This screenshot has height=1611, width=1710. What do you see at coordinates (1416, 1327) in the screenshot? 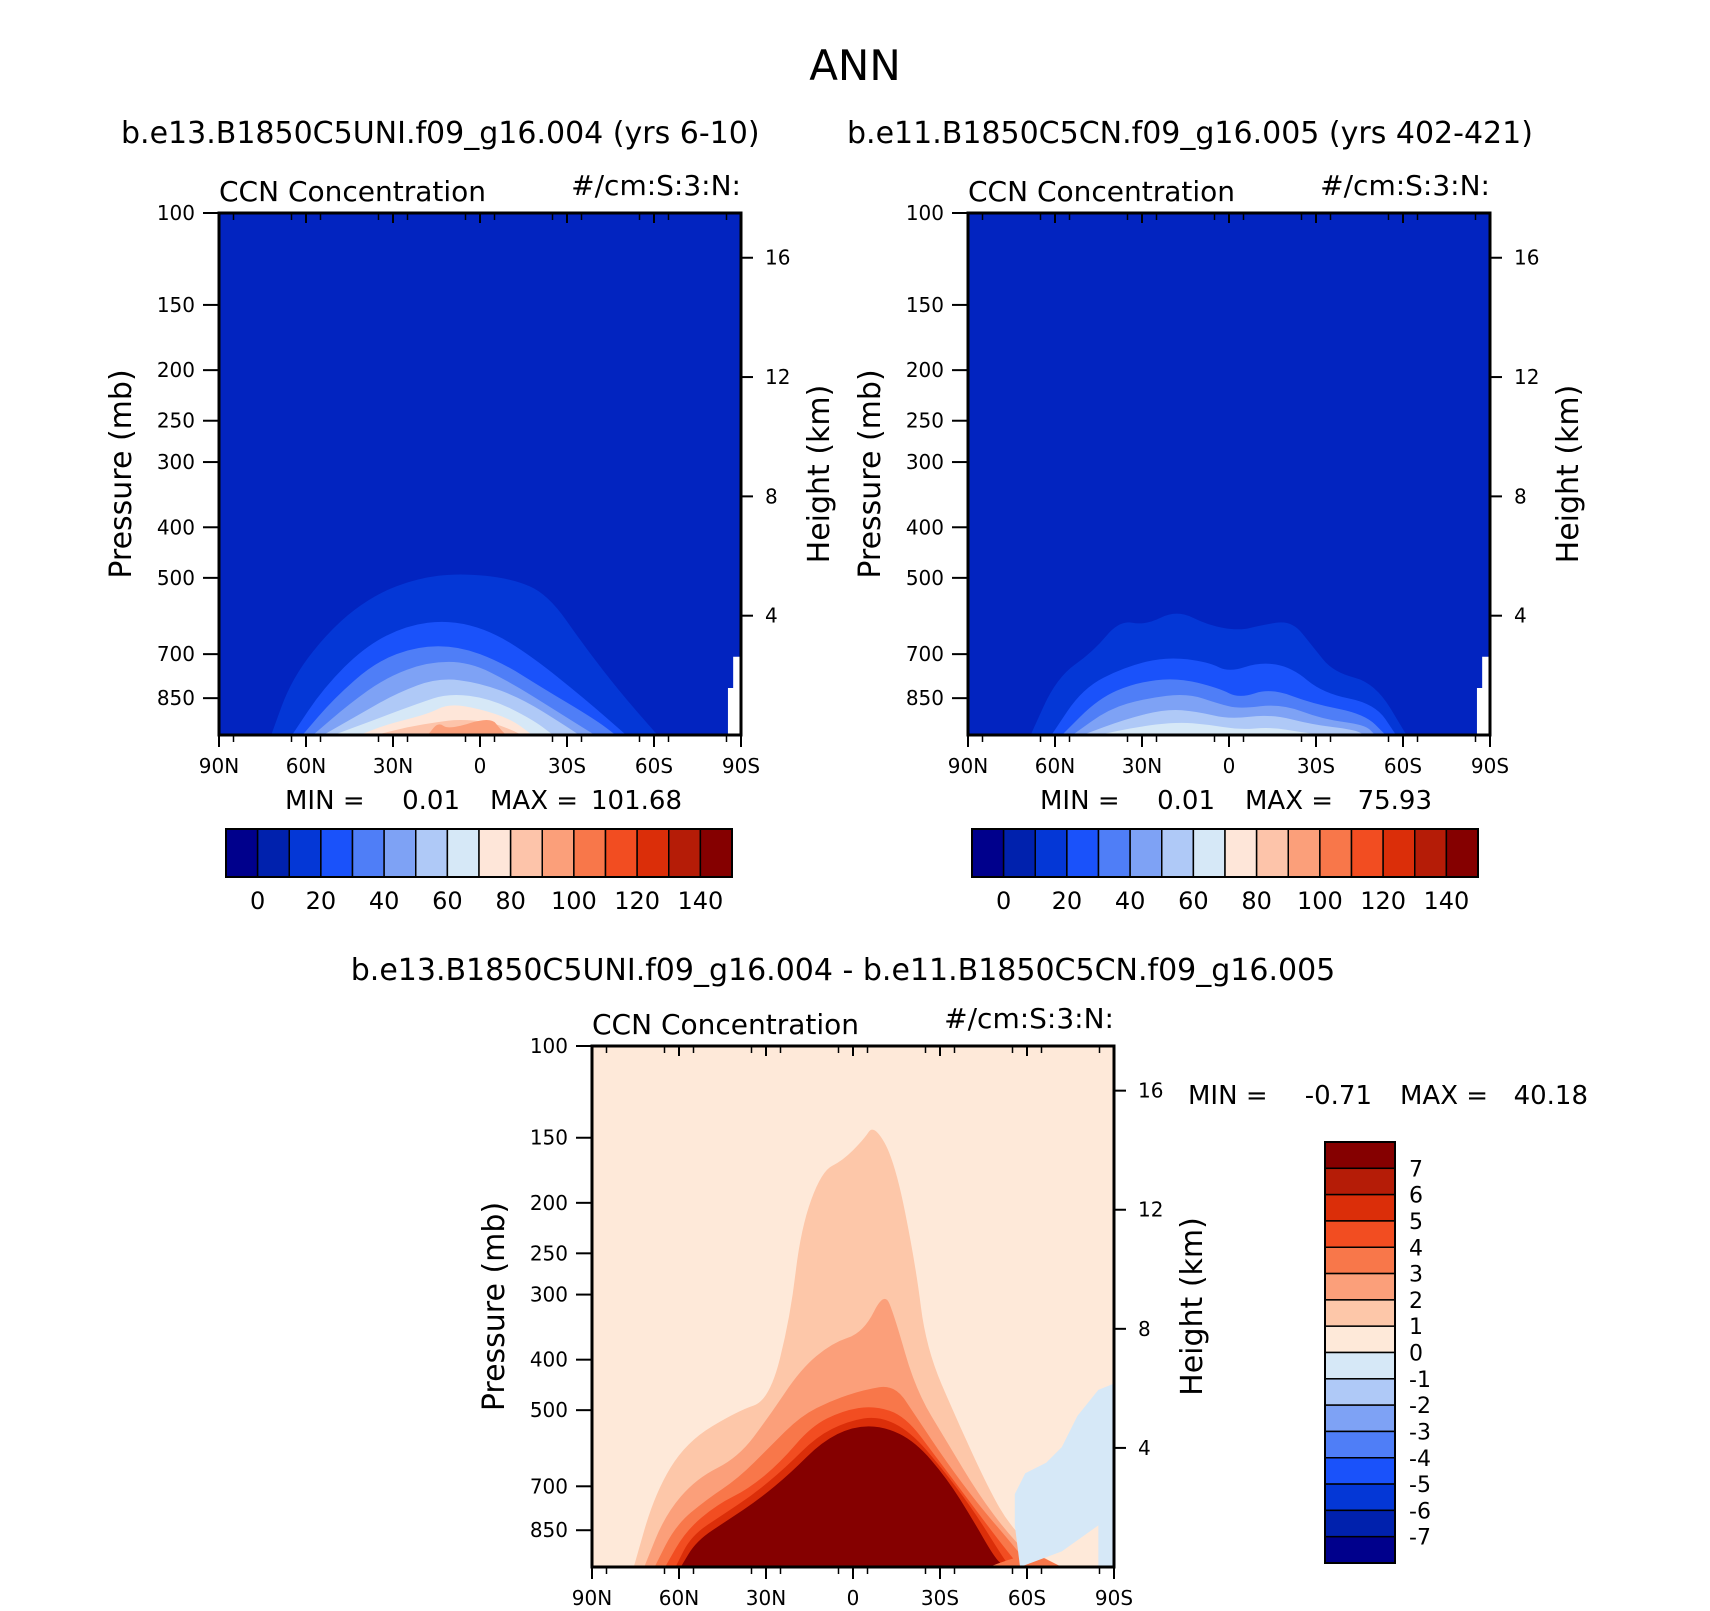
I see `colorbar-label: 1` at bounding box center [1416, 1327].